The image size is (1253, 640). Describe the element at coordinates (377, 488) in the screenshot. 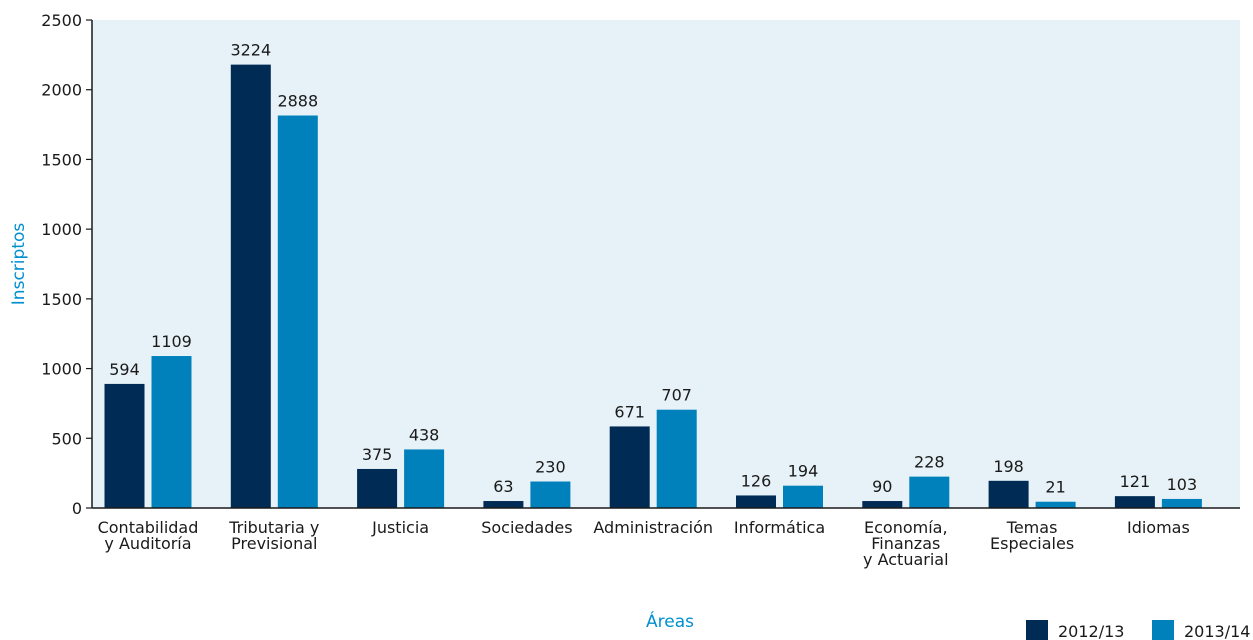

I see `bar-2012/13-2` at that location.